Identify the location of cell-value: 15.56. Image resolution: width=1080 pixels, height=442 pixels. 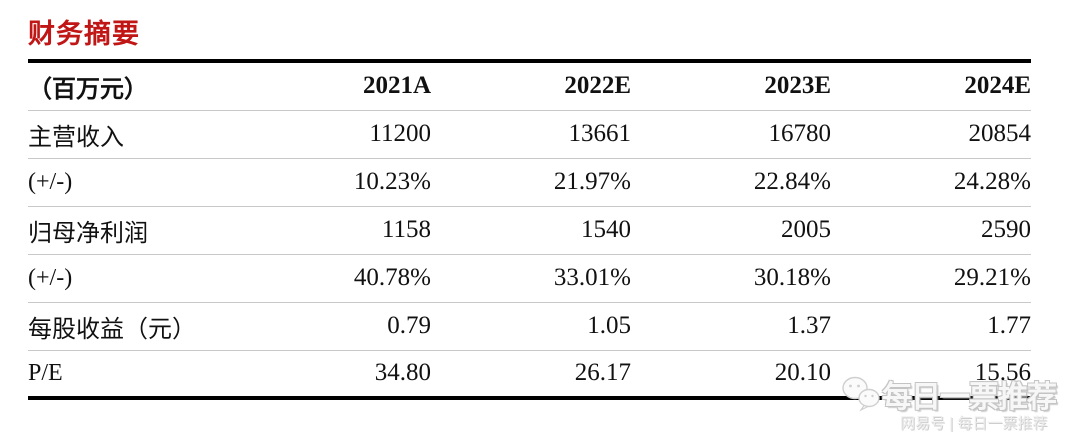
(1002, 373).